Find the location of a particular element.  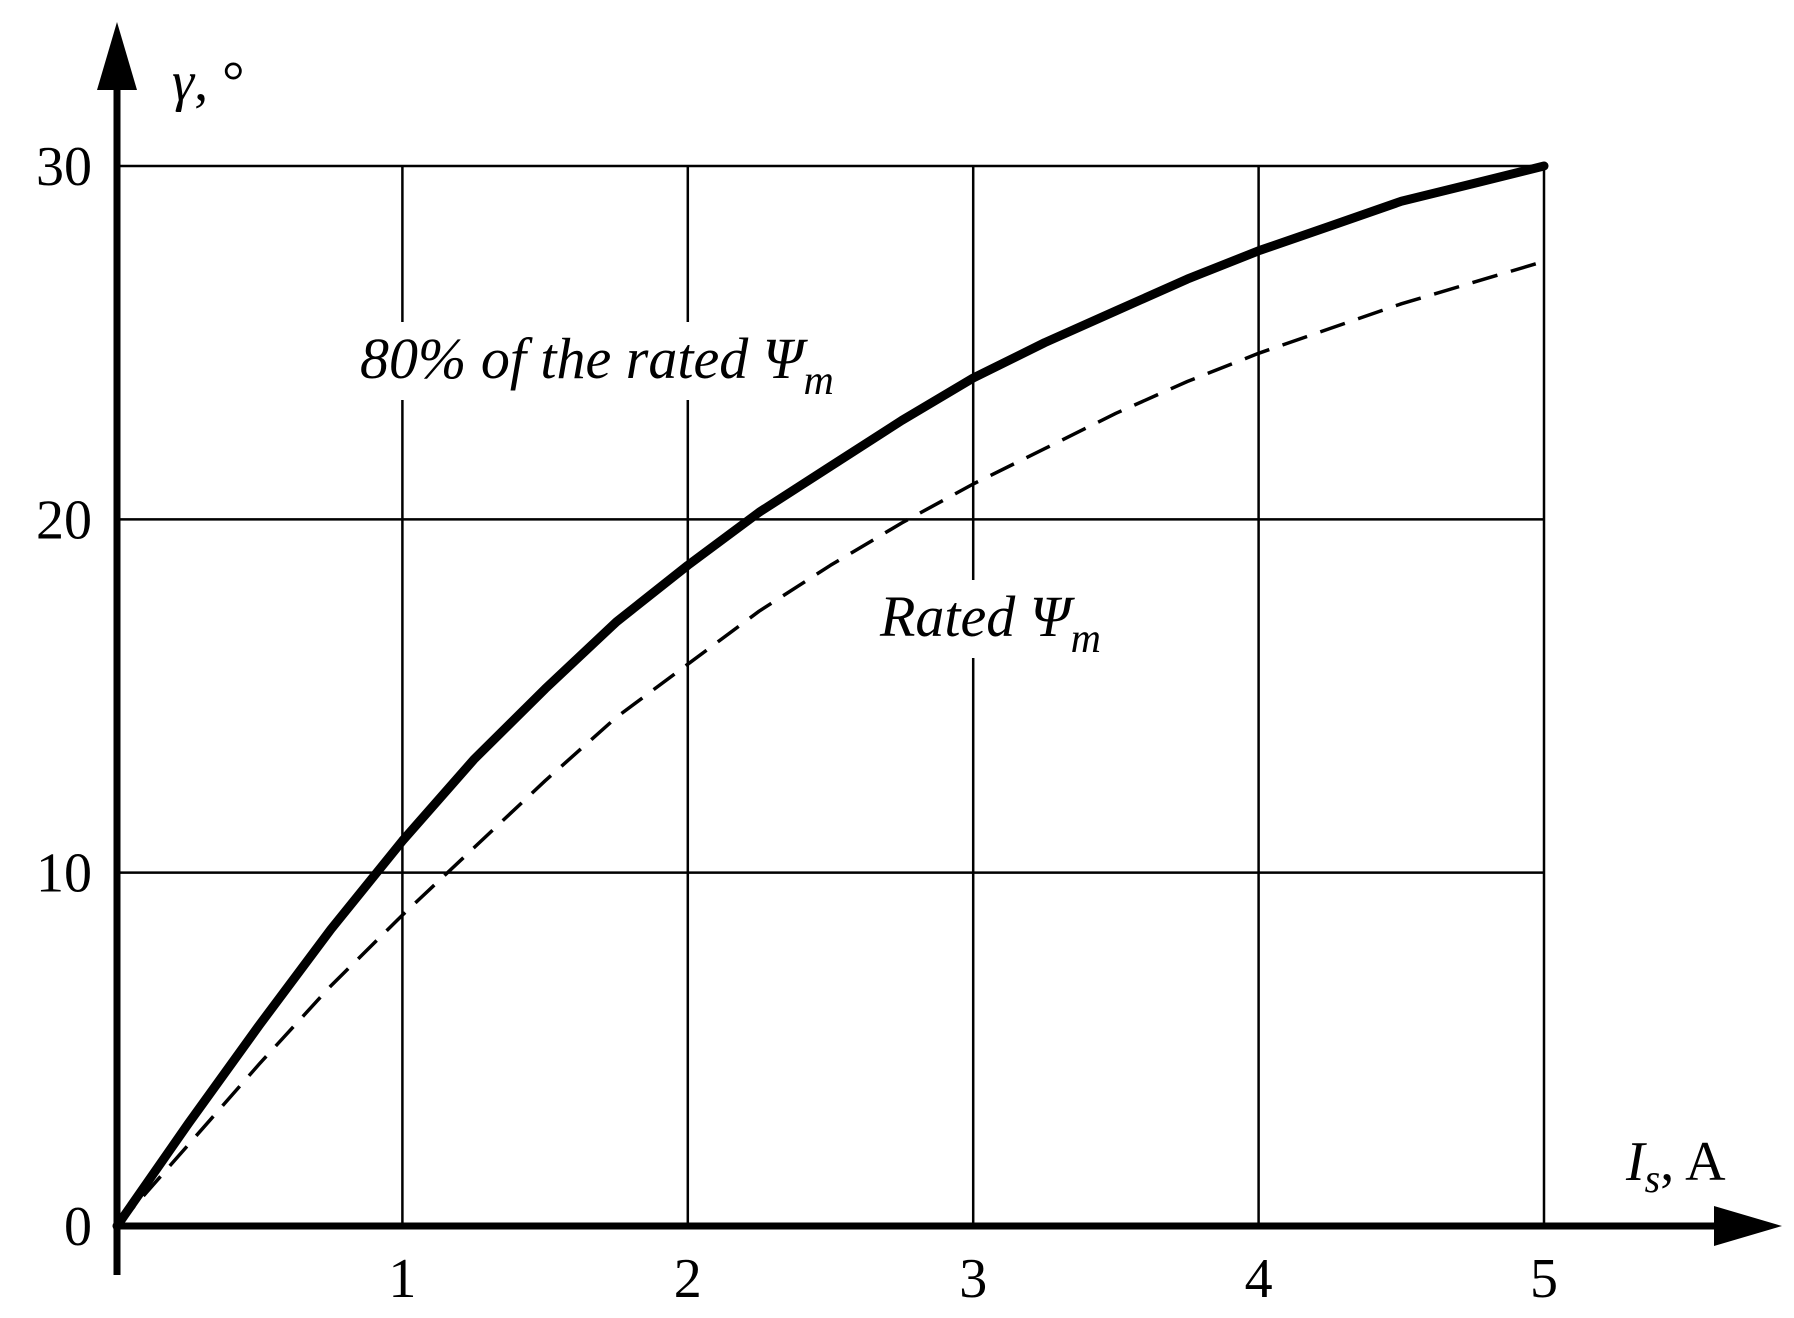

series-1-label-subscript: m is located at coordinates (819, 381).